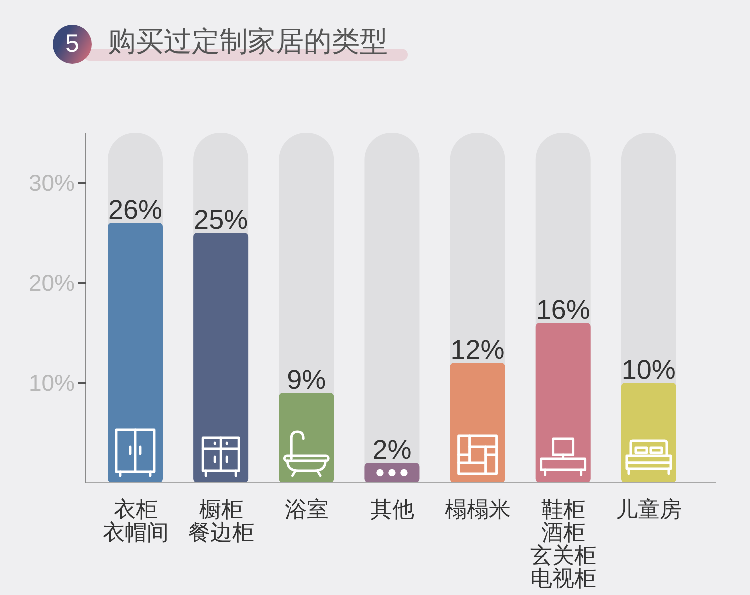 The width and height of the screenshot is (750, 595). What do you see at coordinates (392, 450) in the screenshot?
I see `data-label: 2%` at bounding box center [392, 450].